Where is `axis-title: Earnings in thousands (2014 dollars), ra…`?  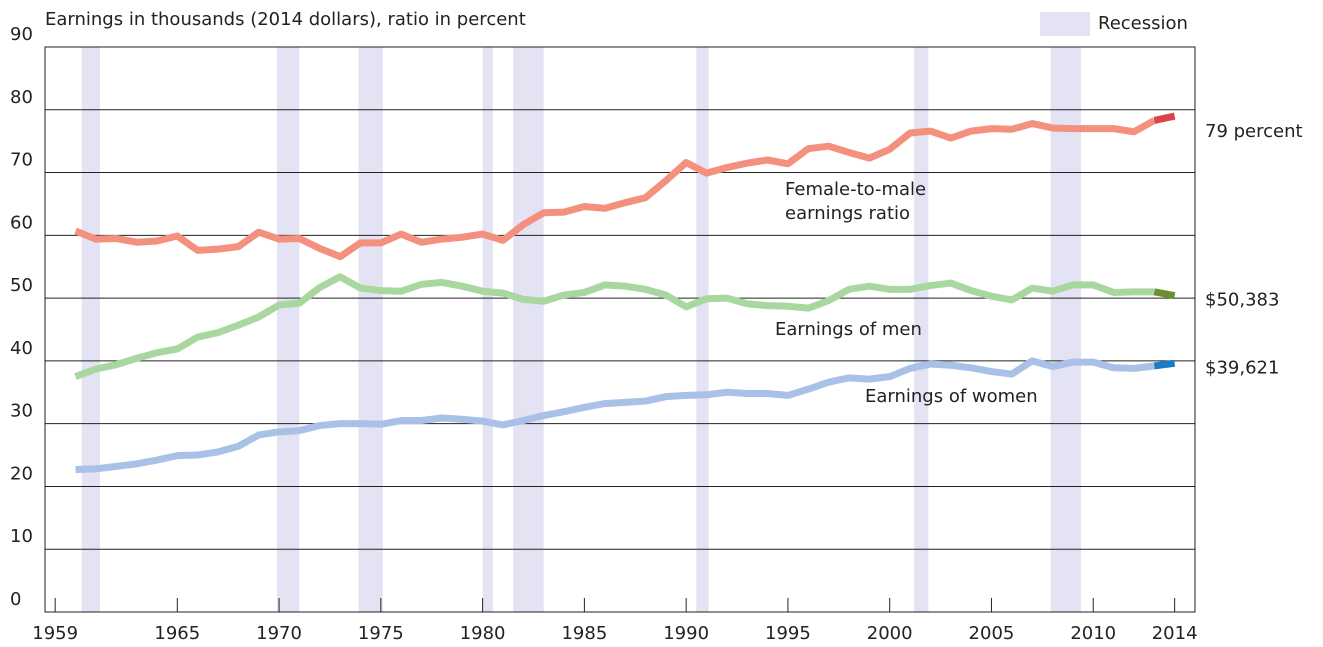
axis-title: Earnings in thousands (2014 dollars), ra… is located at coordinates (285, 19).